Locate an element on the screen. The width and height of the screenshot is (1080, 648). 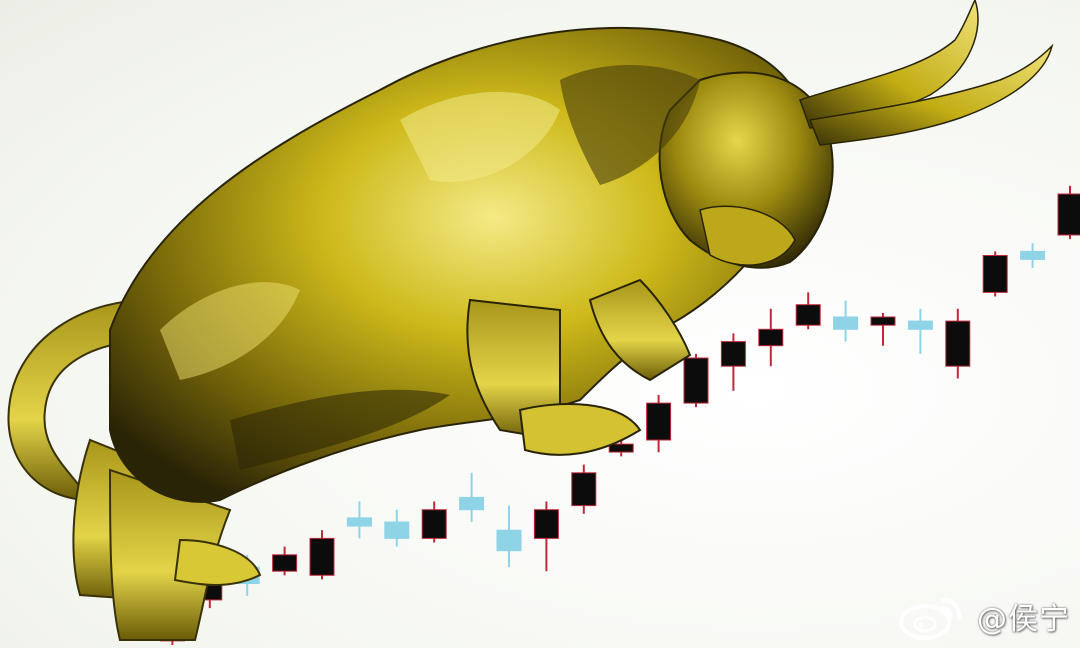
bull-muzzle is located at coordinates (747, 235).